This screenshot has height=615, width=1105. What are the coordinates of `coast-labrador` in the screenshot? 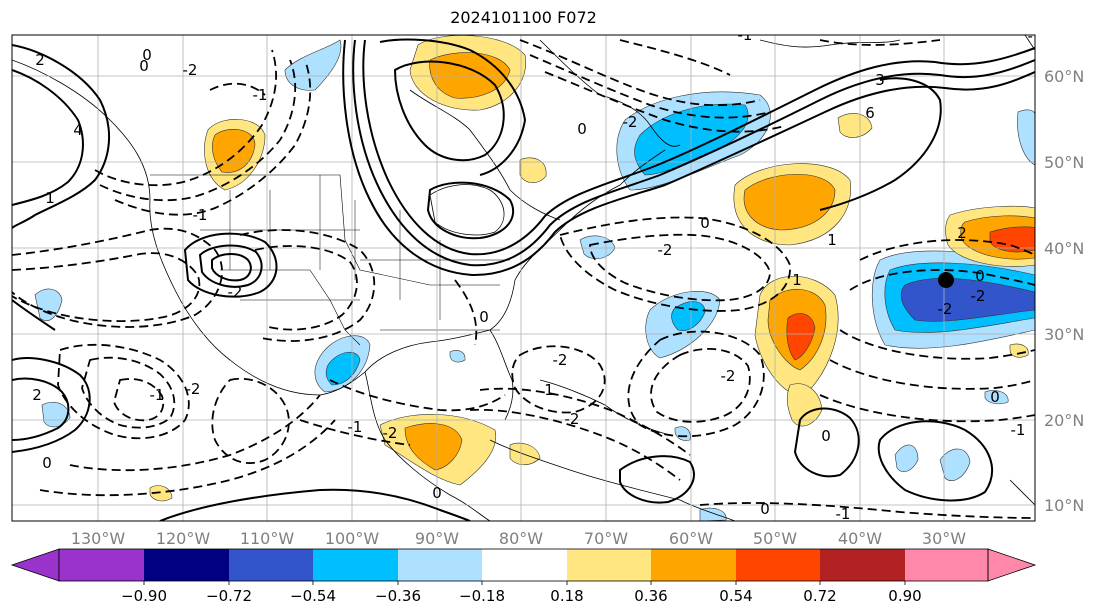 It's located at (610, 93).